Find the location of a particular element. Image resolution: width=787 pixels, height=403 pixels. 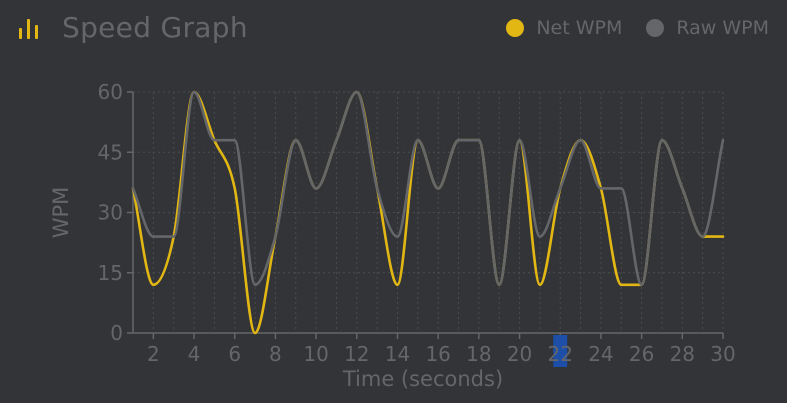

x-tick-label: 22 is located at coordinates (560, 354).